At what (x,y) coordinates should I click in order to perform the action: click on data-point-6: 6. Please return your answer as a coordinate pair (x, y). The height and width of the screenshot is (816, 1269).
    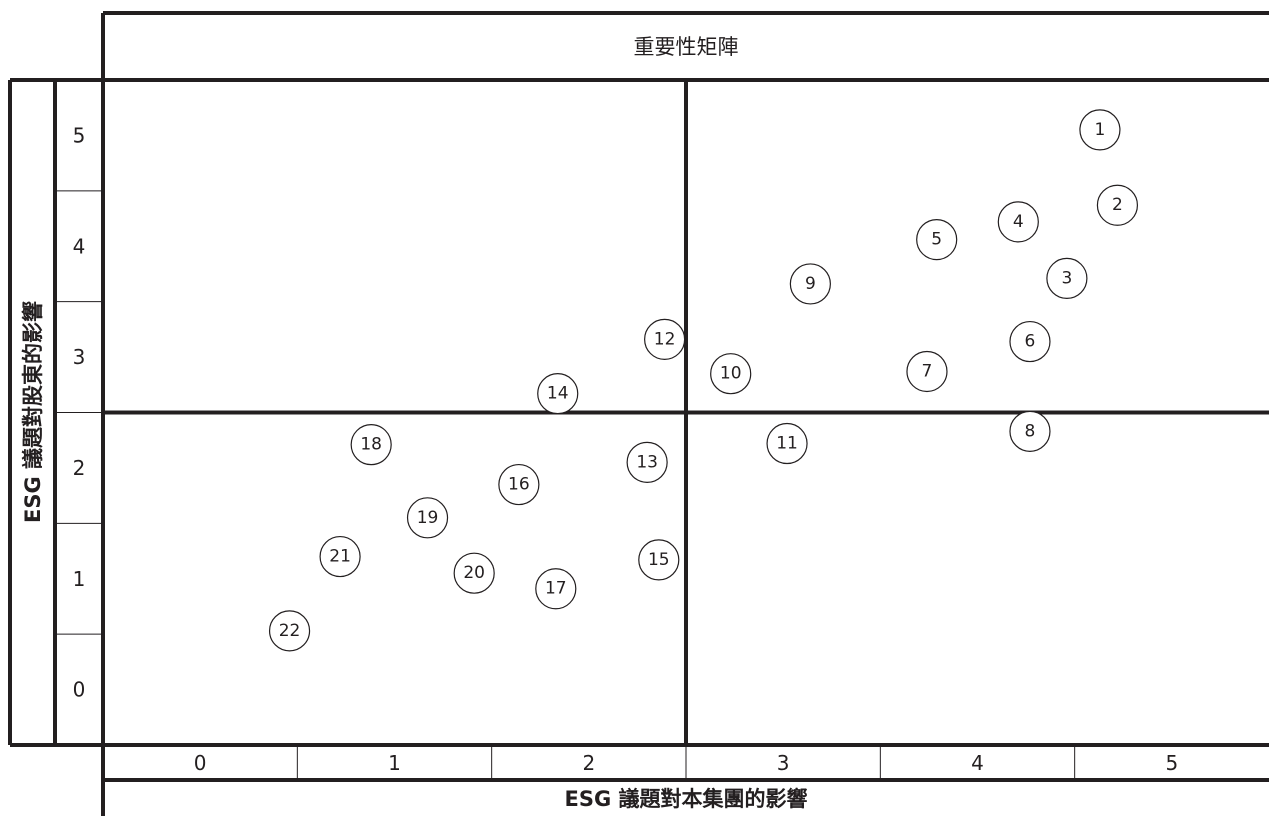
    Looking at the image, I should click on (1030, 341).